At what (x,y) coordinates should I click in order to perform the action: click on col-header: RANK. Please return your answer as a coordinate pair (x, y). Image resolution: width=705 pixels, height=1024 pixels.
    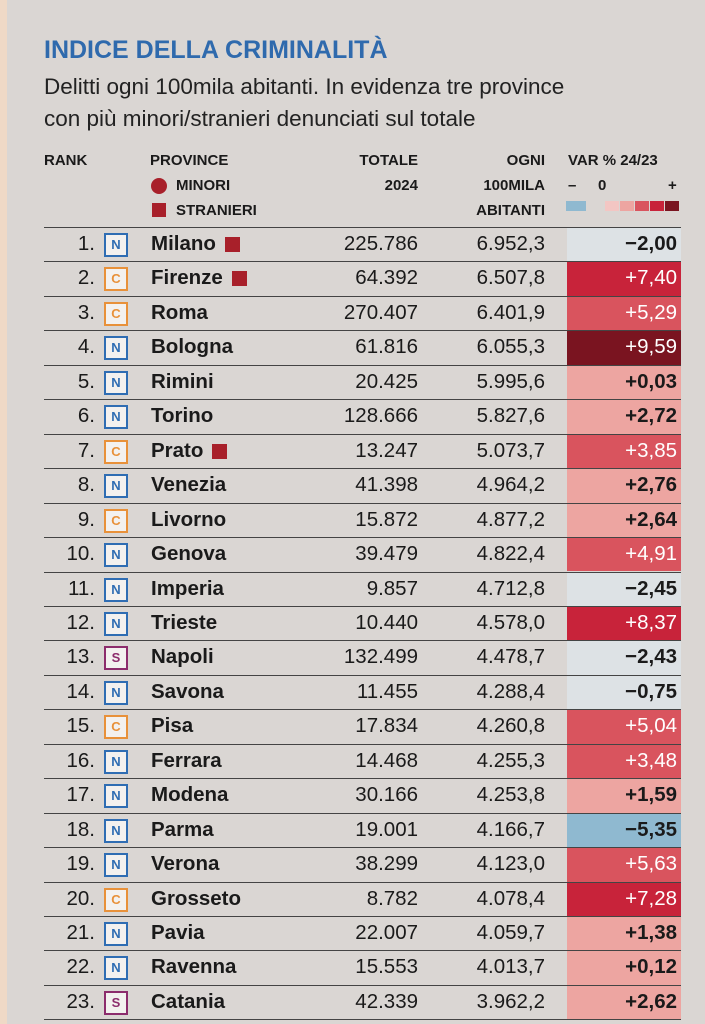
    Looking at the image, I should click on (66, 160).